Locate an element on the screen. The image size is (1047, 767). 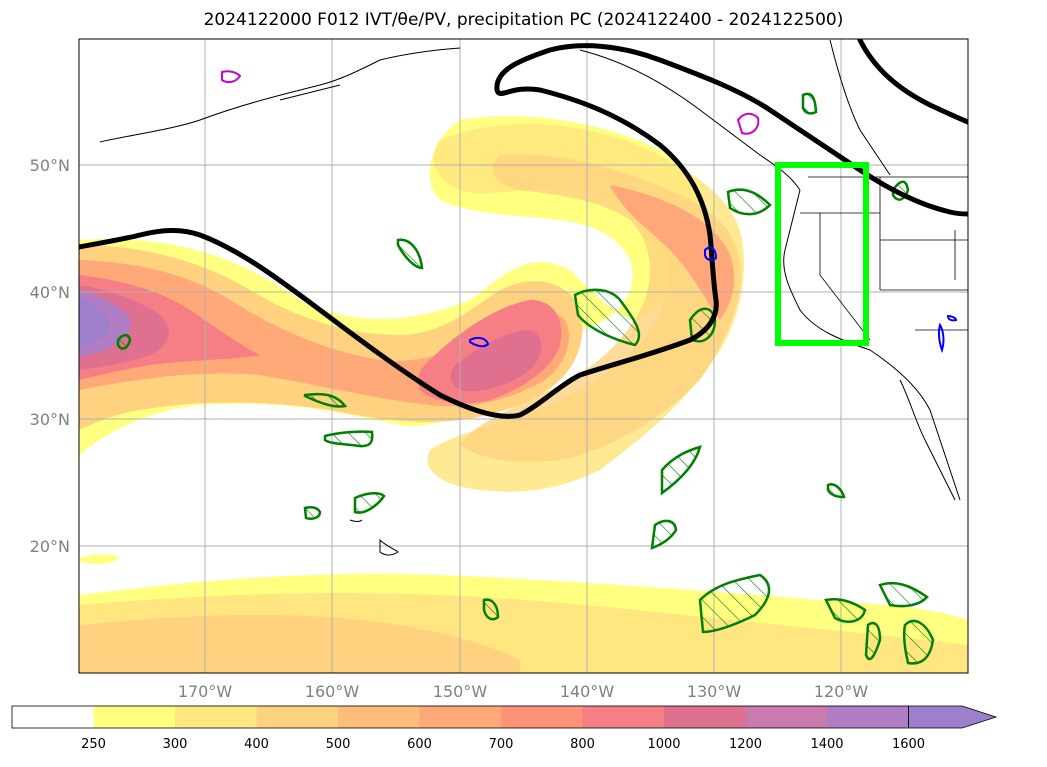
colorbar-tick-label: 500 is located at coordinates (338, 744).